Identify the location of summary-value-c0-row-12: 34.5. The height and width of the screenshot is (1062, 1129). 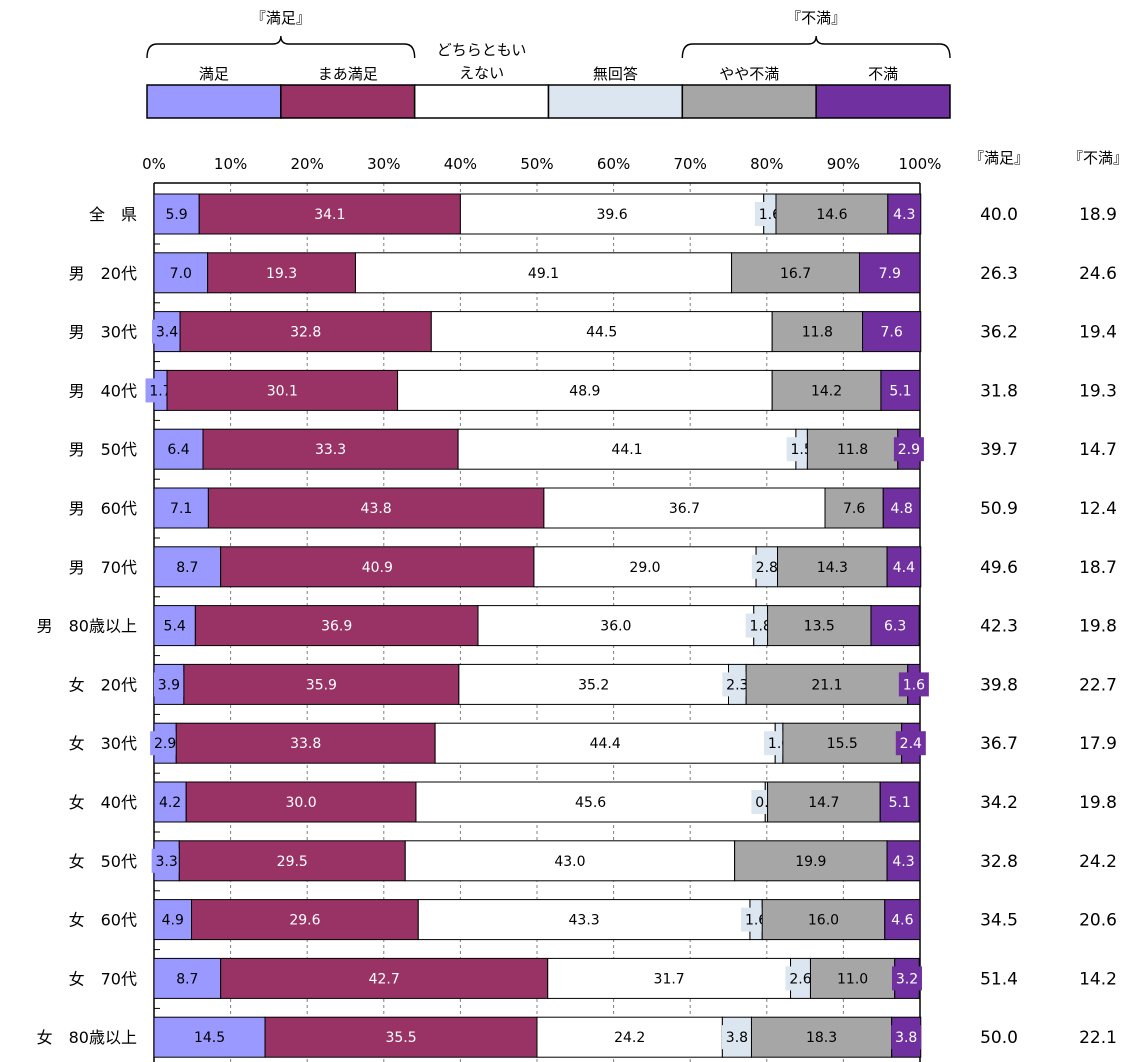
(999, 921).